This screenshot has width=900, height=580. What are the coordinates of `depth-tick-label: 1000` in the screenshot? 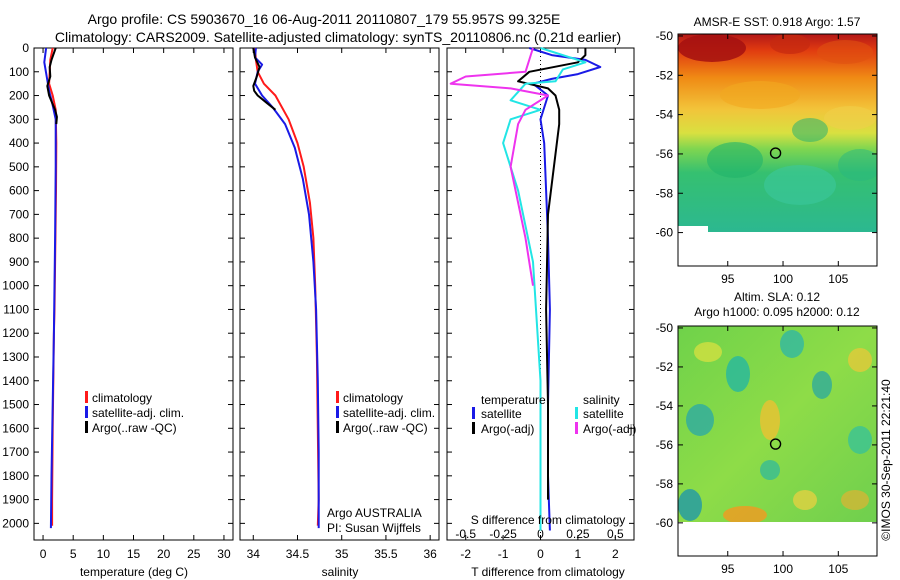 It's located at (15, 286).